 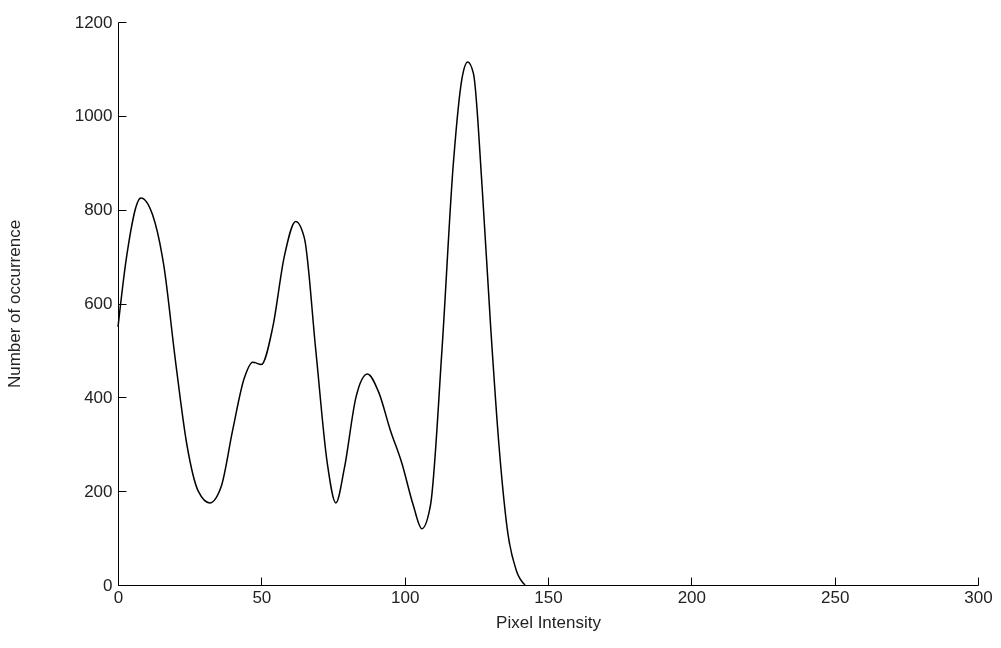 I want to click on x-tick-label: 50, so click(x=262, y=597).